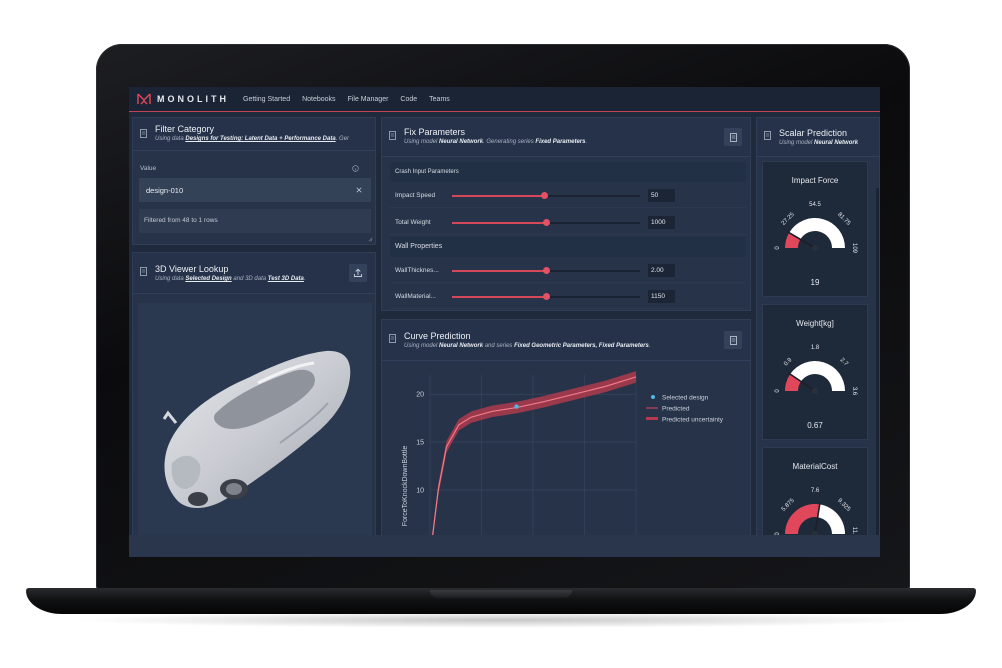 The height and width of the screenshot is (668, 1002). What do you see at coordinates (661, 222) in the screenshot?
I see `param-value-input: 1000` at bounding box center [661, 222].